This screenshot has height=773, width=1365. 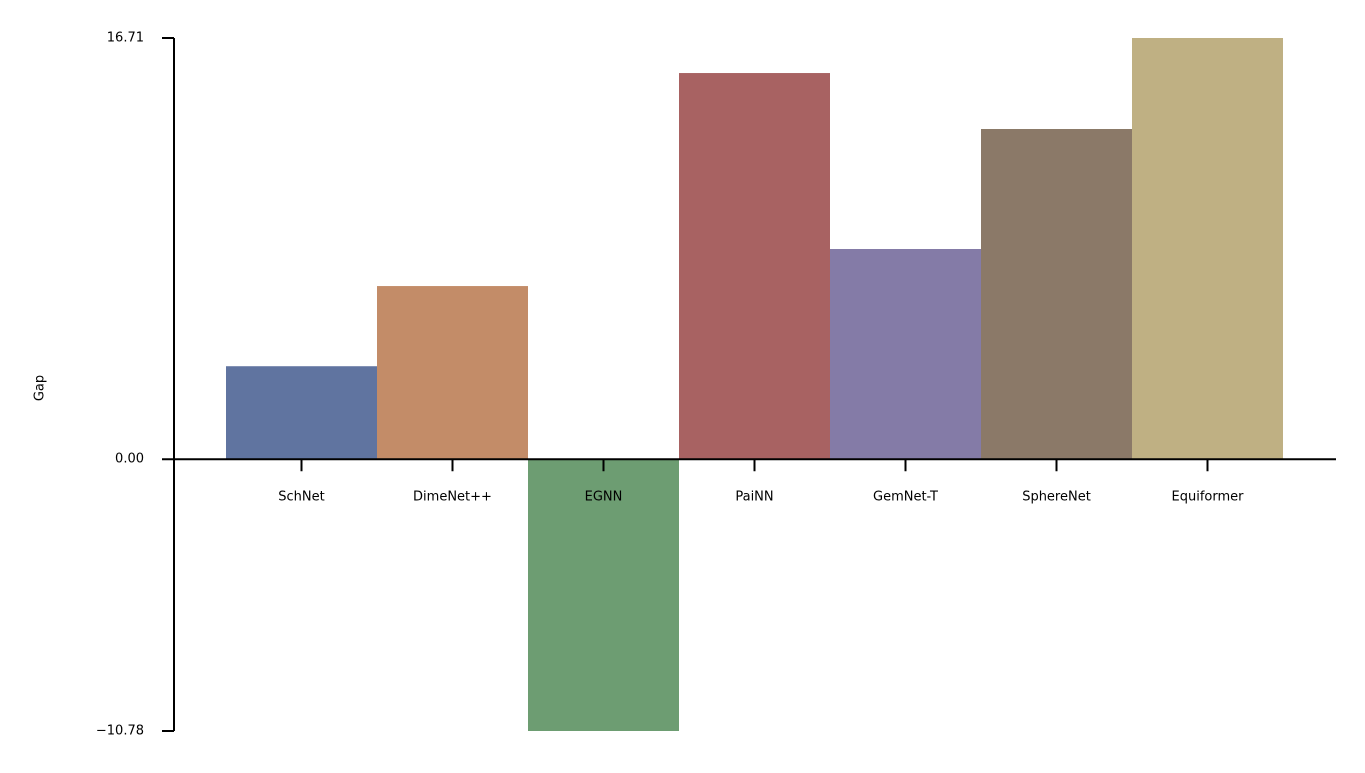 What do you see at coordinates (604, 497) in the screenshot?
I see `x-tick-label: EGNN` at bounding box center [604, 497].